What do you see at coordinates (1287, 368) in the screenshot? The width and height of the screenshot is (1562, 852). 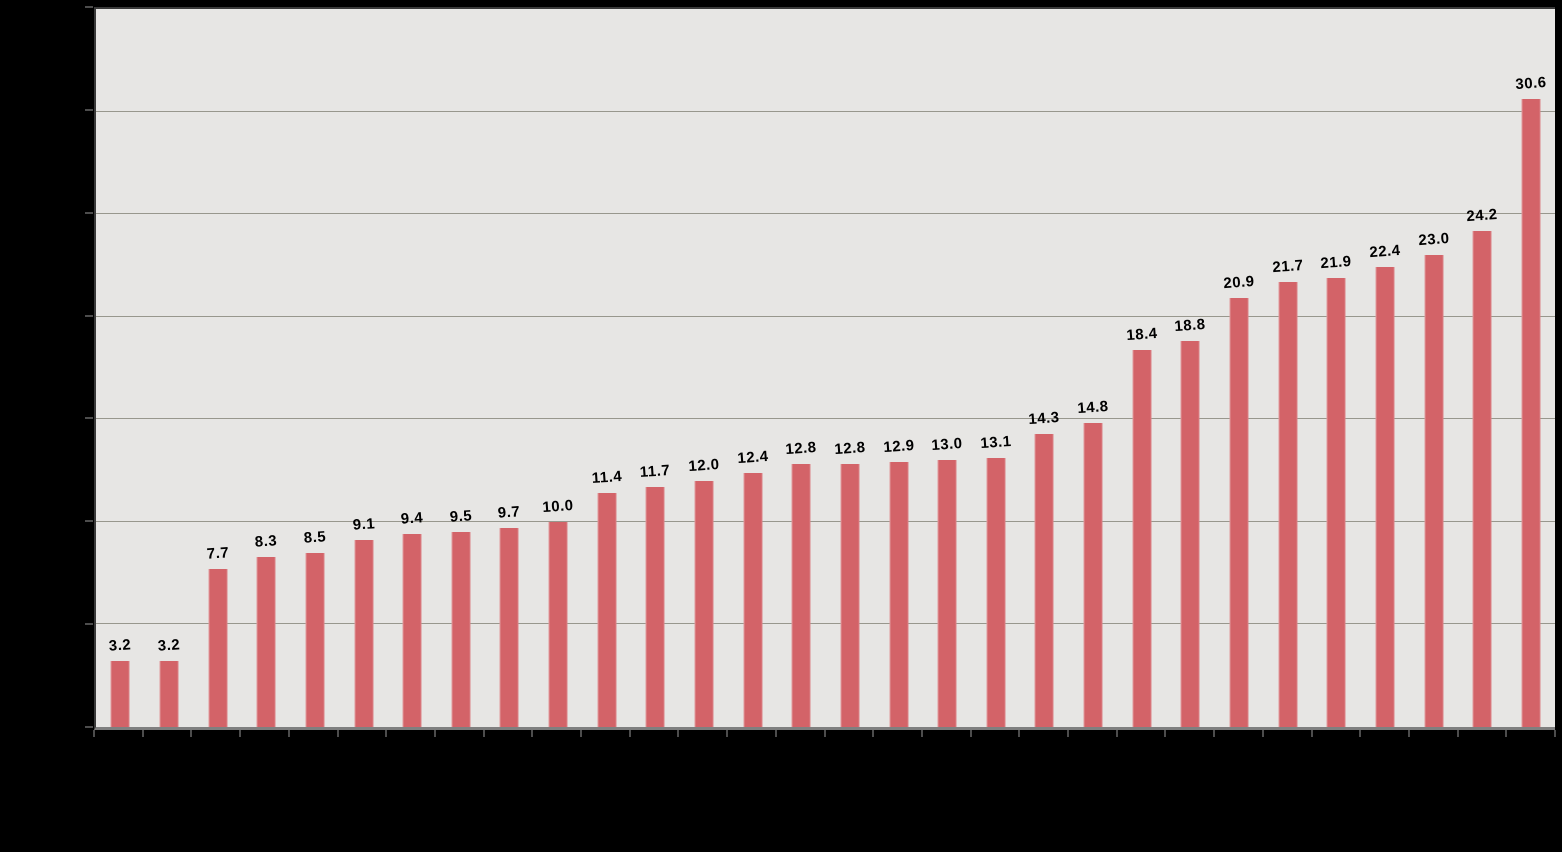 I see `bar-column: 21.7` at bounding box center [1287, 368].